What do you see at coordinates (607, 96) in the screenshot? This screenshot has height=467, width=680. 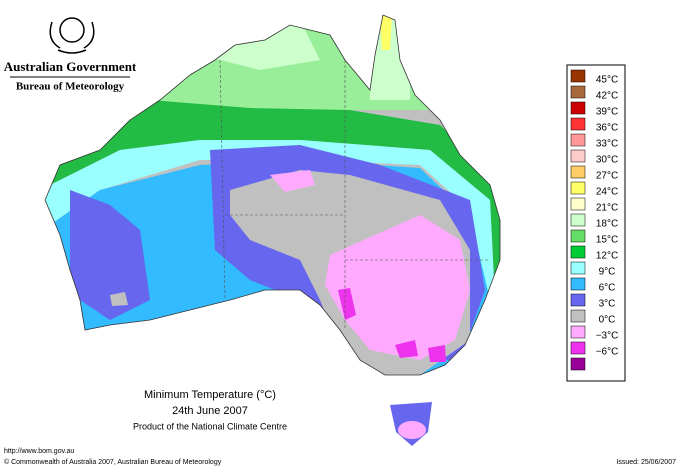 I see `legend-label: 42°C` at bounding box center [607, 96].